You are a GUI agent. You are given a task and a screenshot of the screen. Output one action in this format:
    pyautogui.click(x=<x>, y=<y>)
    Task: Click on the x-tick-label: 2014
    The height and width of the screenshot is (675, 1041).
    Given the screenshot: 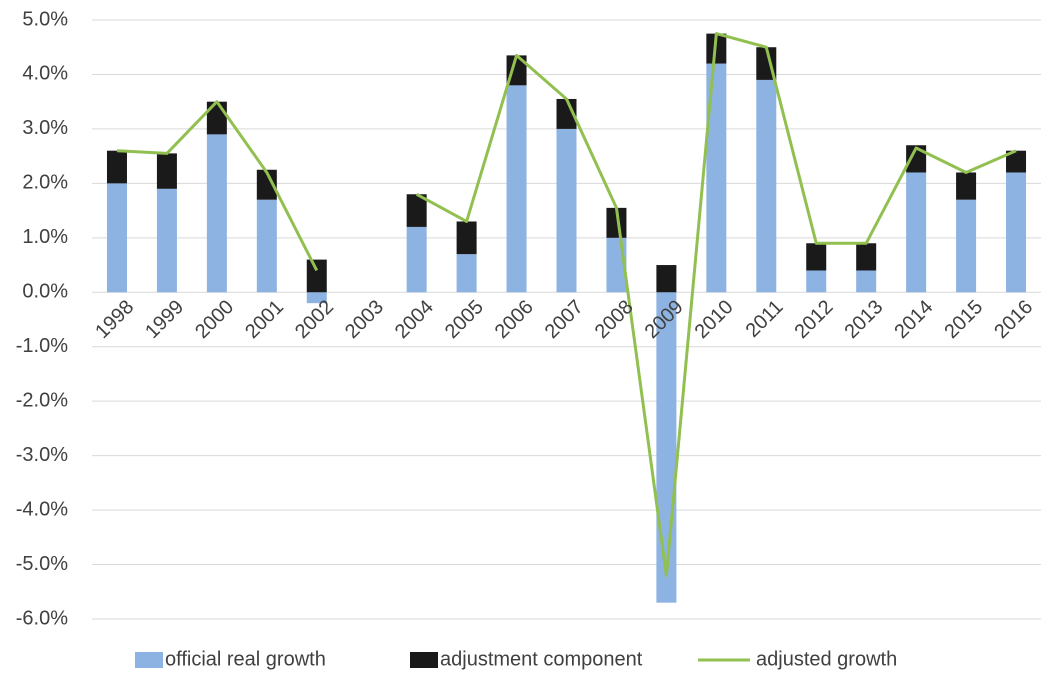 What is the action you would take?
    pyautogui.click(x=913, y=319)
    